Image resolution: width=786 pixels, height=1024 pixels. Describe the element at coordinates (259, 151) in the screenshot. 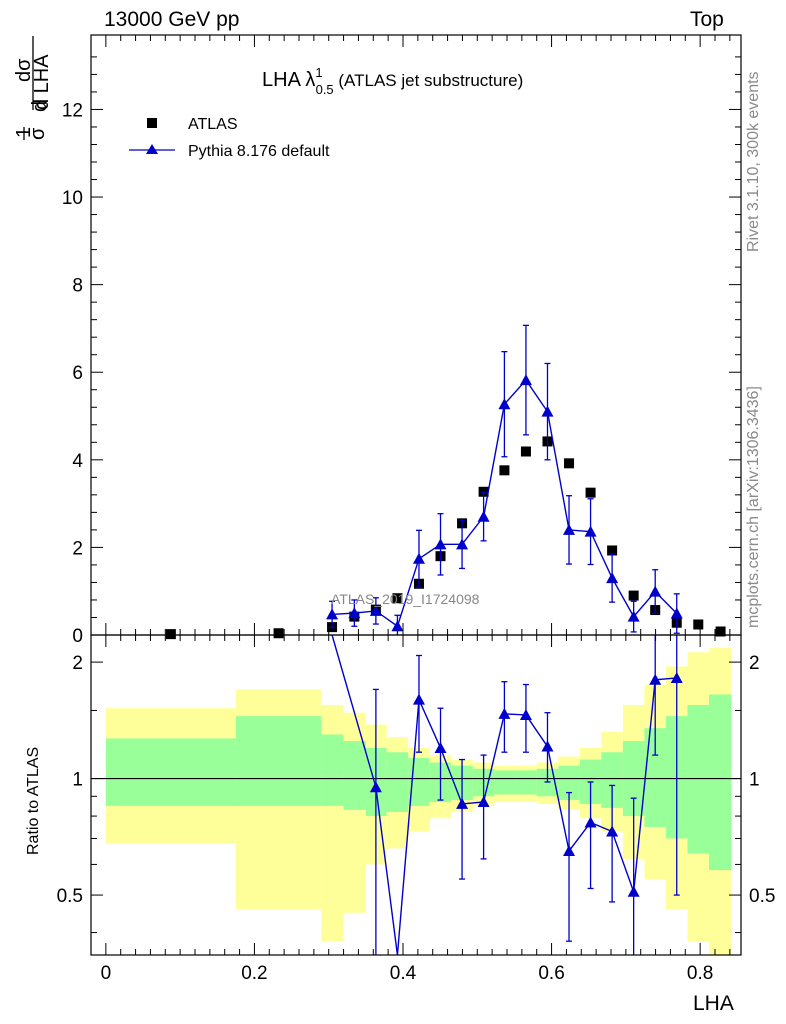

I see `legend-pythia-label: Pythia 8.176 default` at that location.